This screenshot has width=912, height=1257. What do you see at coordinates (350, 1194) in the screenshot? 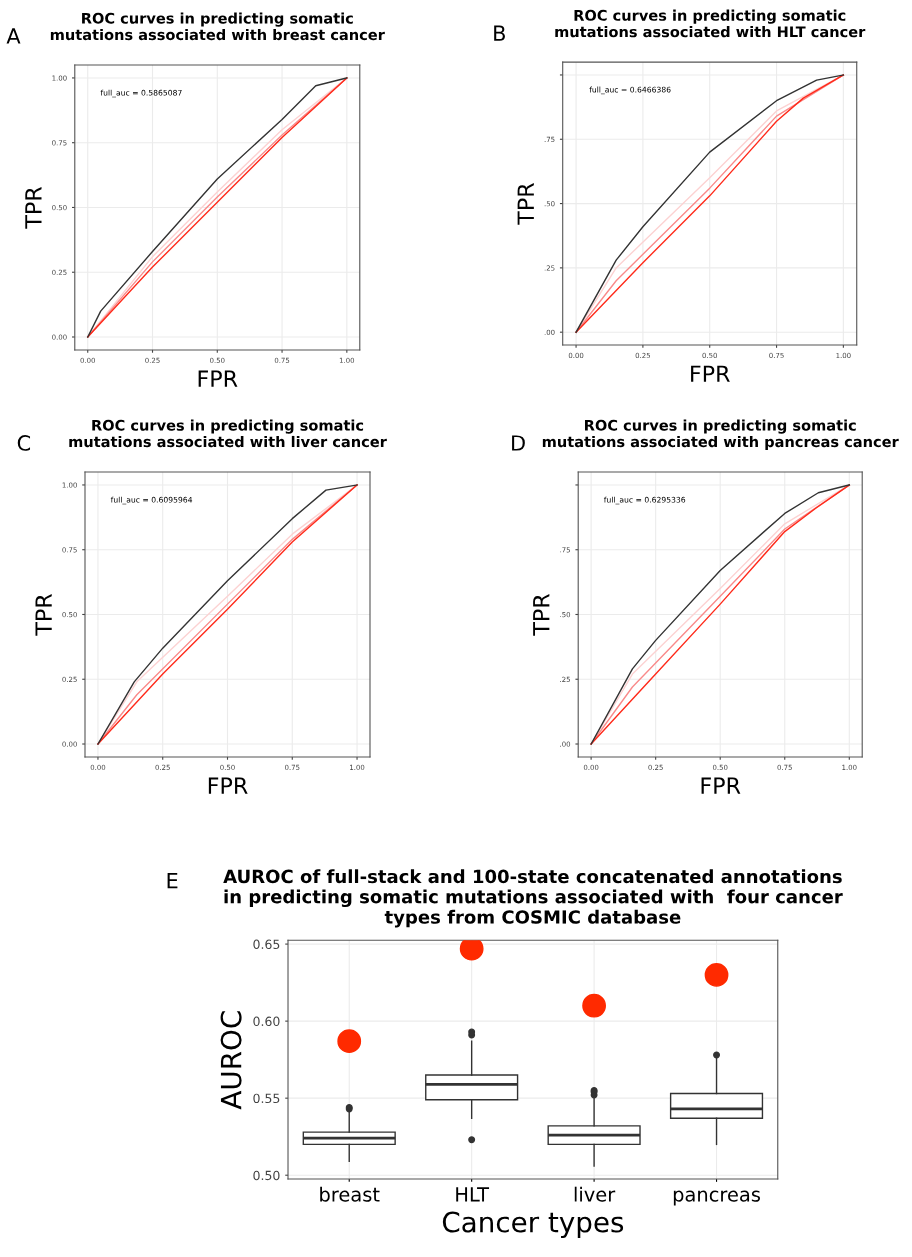
I see `x-tick-label: breast` at bounding box center [350, 1194].